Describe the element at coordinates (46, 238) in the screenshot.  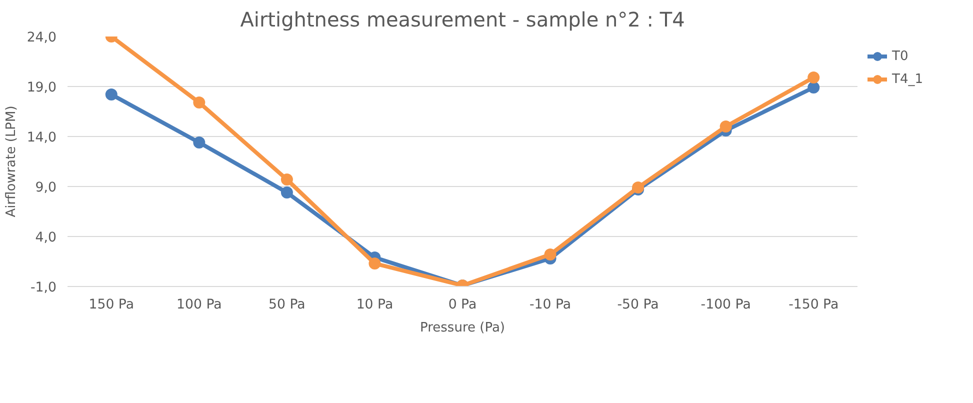
I see `y-tick-label: 4,0` at that location.